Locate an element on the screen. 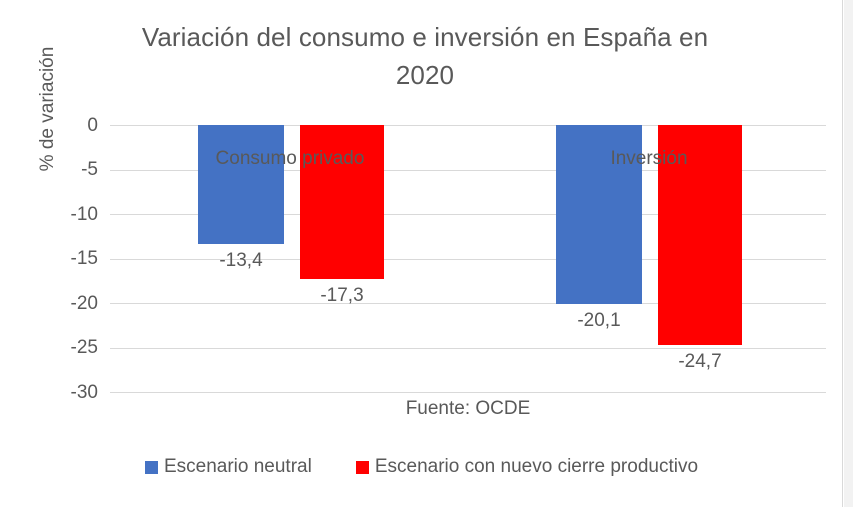  gridline-zero is located at coordinates (468, 125).